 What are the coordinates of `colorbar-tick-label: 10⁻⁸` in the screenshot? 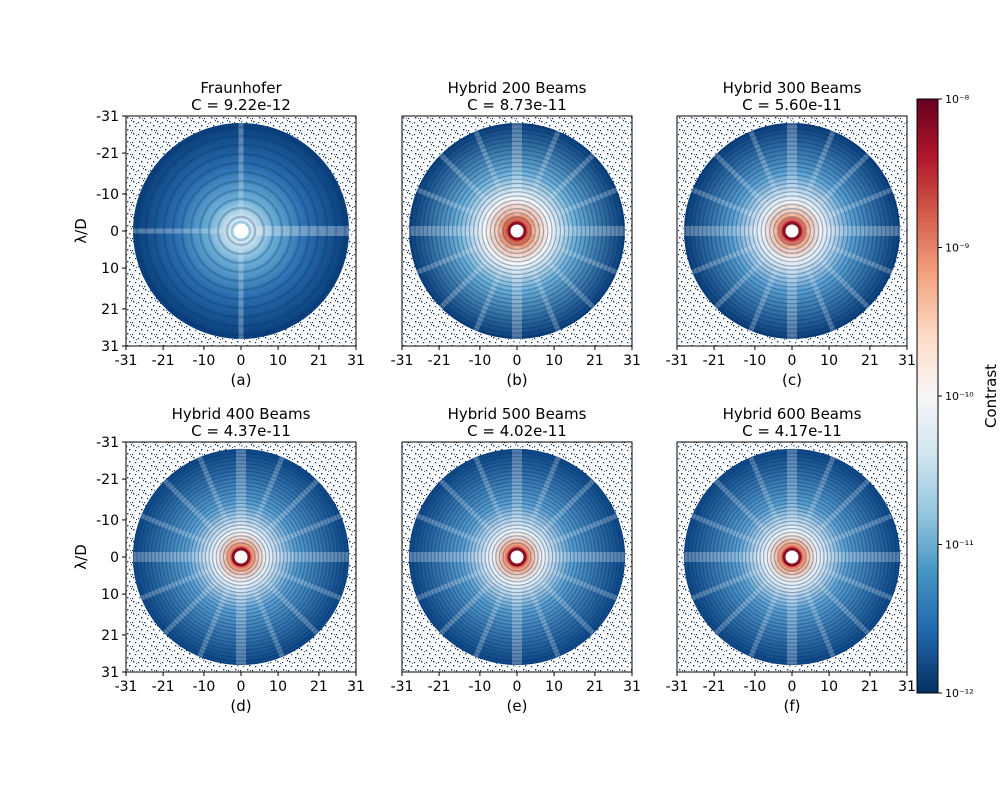 It's located at (957, 99).